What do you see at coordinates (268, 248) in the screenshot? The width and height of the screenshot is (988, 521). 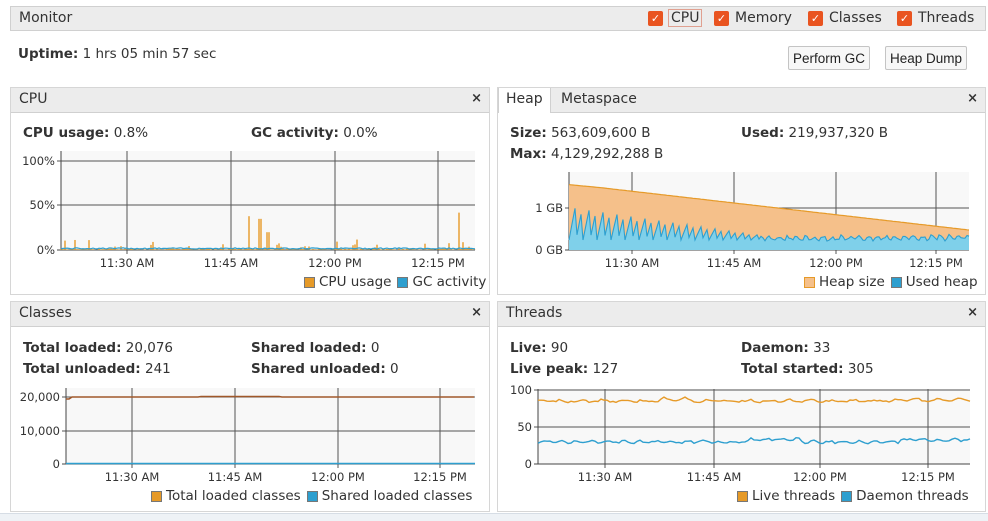 I see `gc-activity-line` at bounding box center [268, 248].